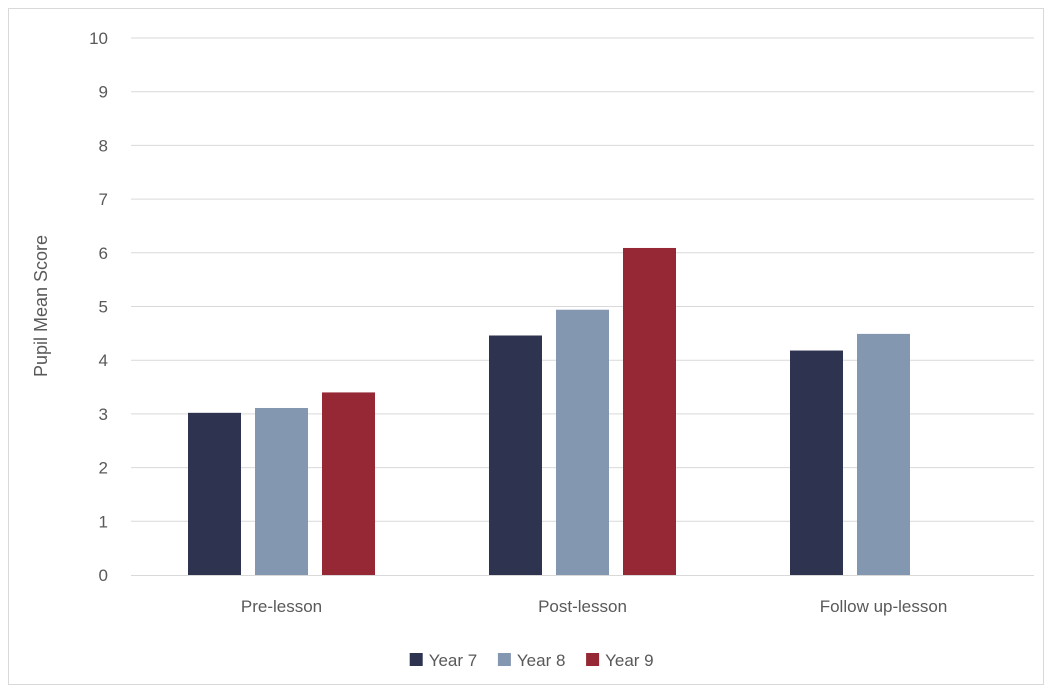  What do you see at coordinates (816, 462) in the screenshot?
I see `bar-year-7-follow-up-lesson` at bounding box center [816, 462].